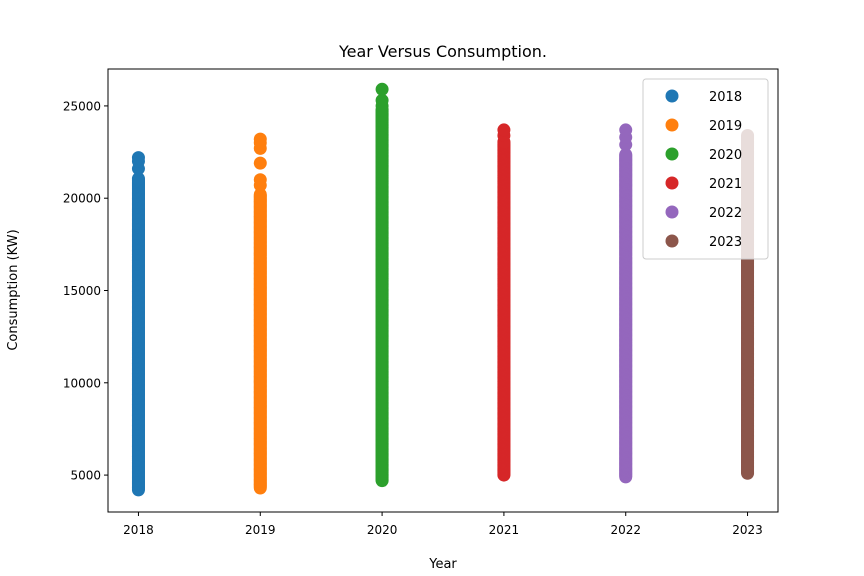 This screenshot has width=864, height=576. I want to click on series-2022, so click(626, 303).